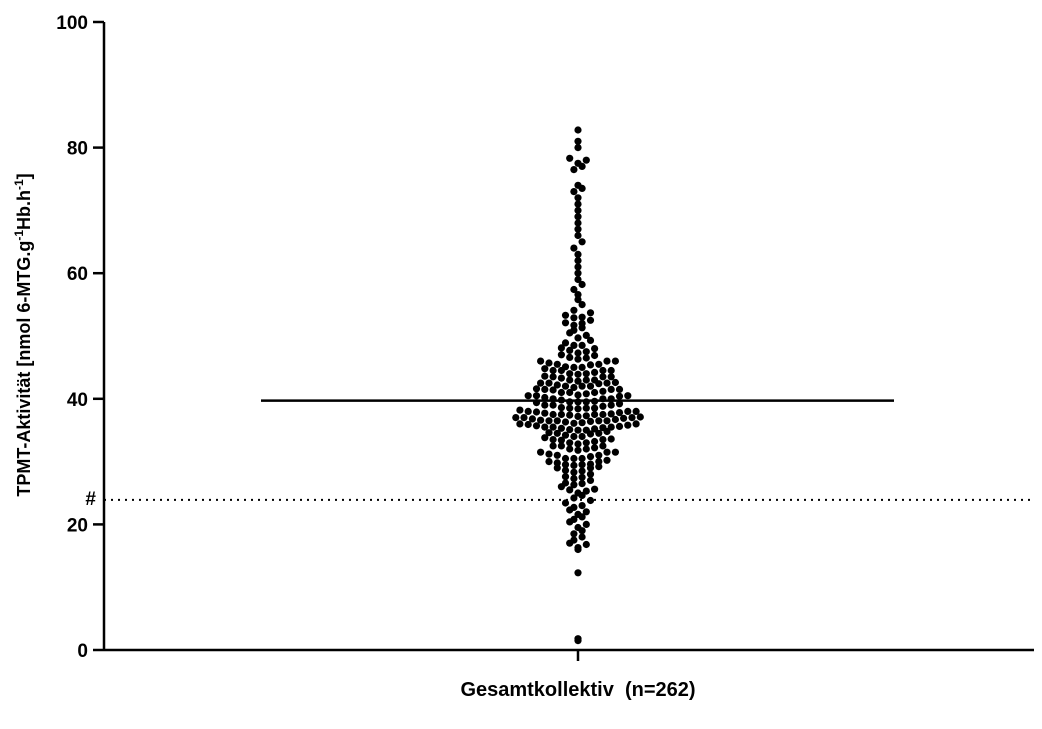  Describe the element at coordinates (82, 651) in the screenshot. I see `y-tick-label-0: 0` at that location.